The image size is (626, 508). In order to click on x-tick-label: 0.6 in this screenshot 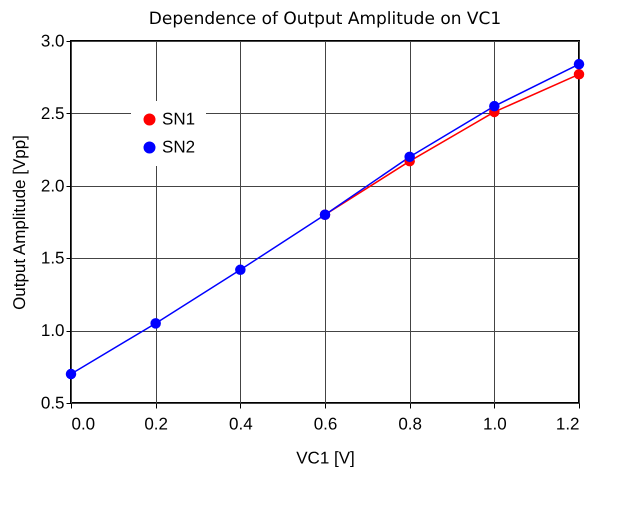, I will do `click(326, 424)`.